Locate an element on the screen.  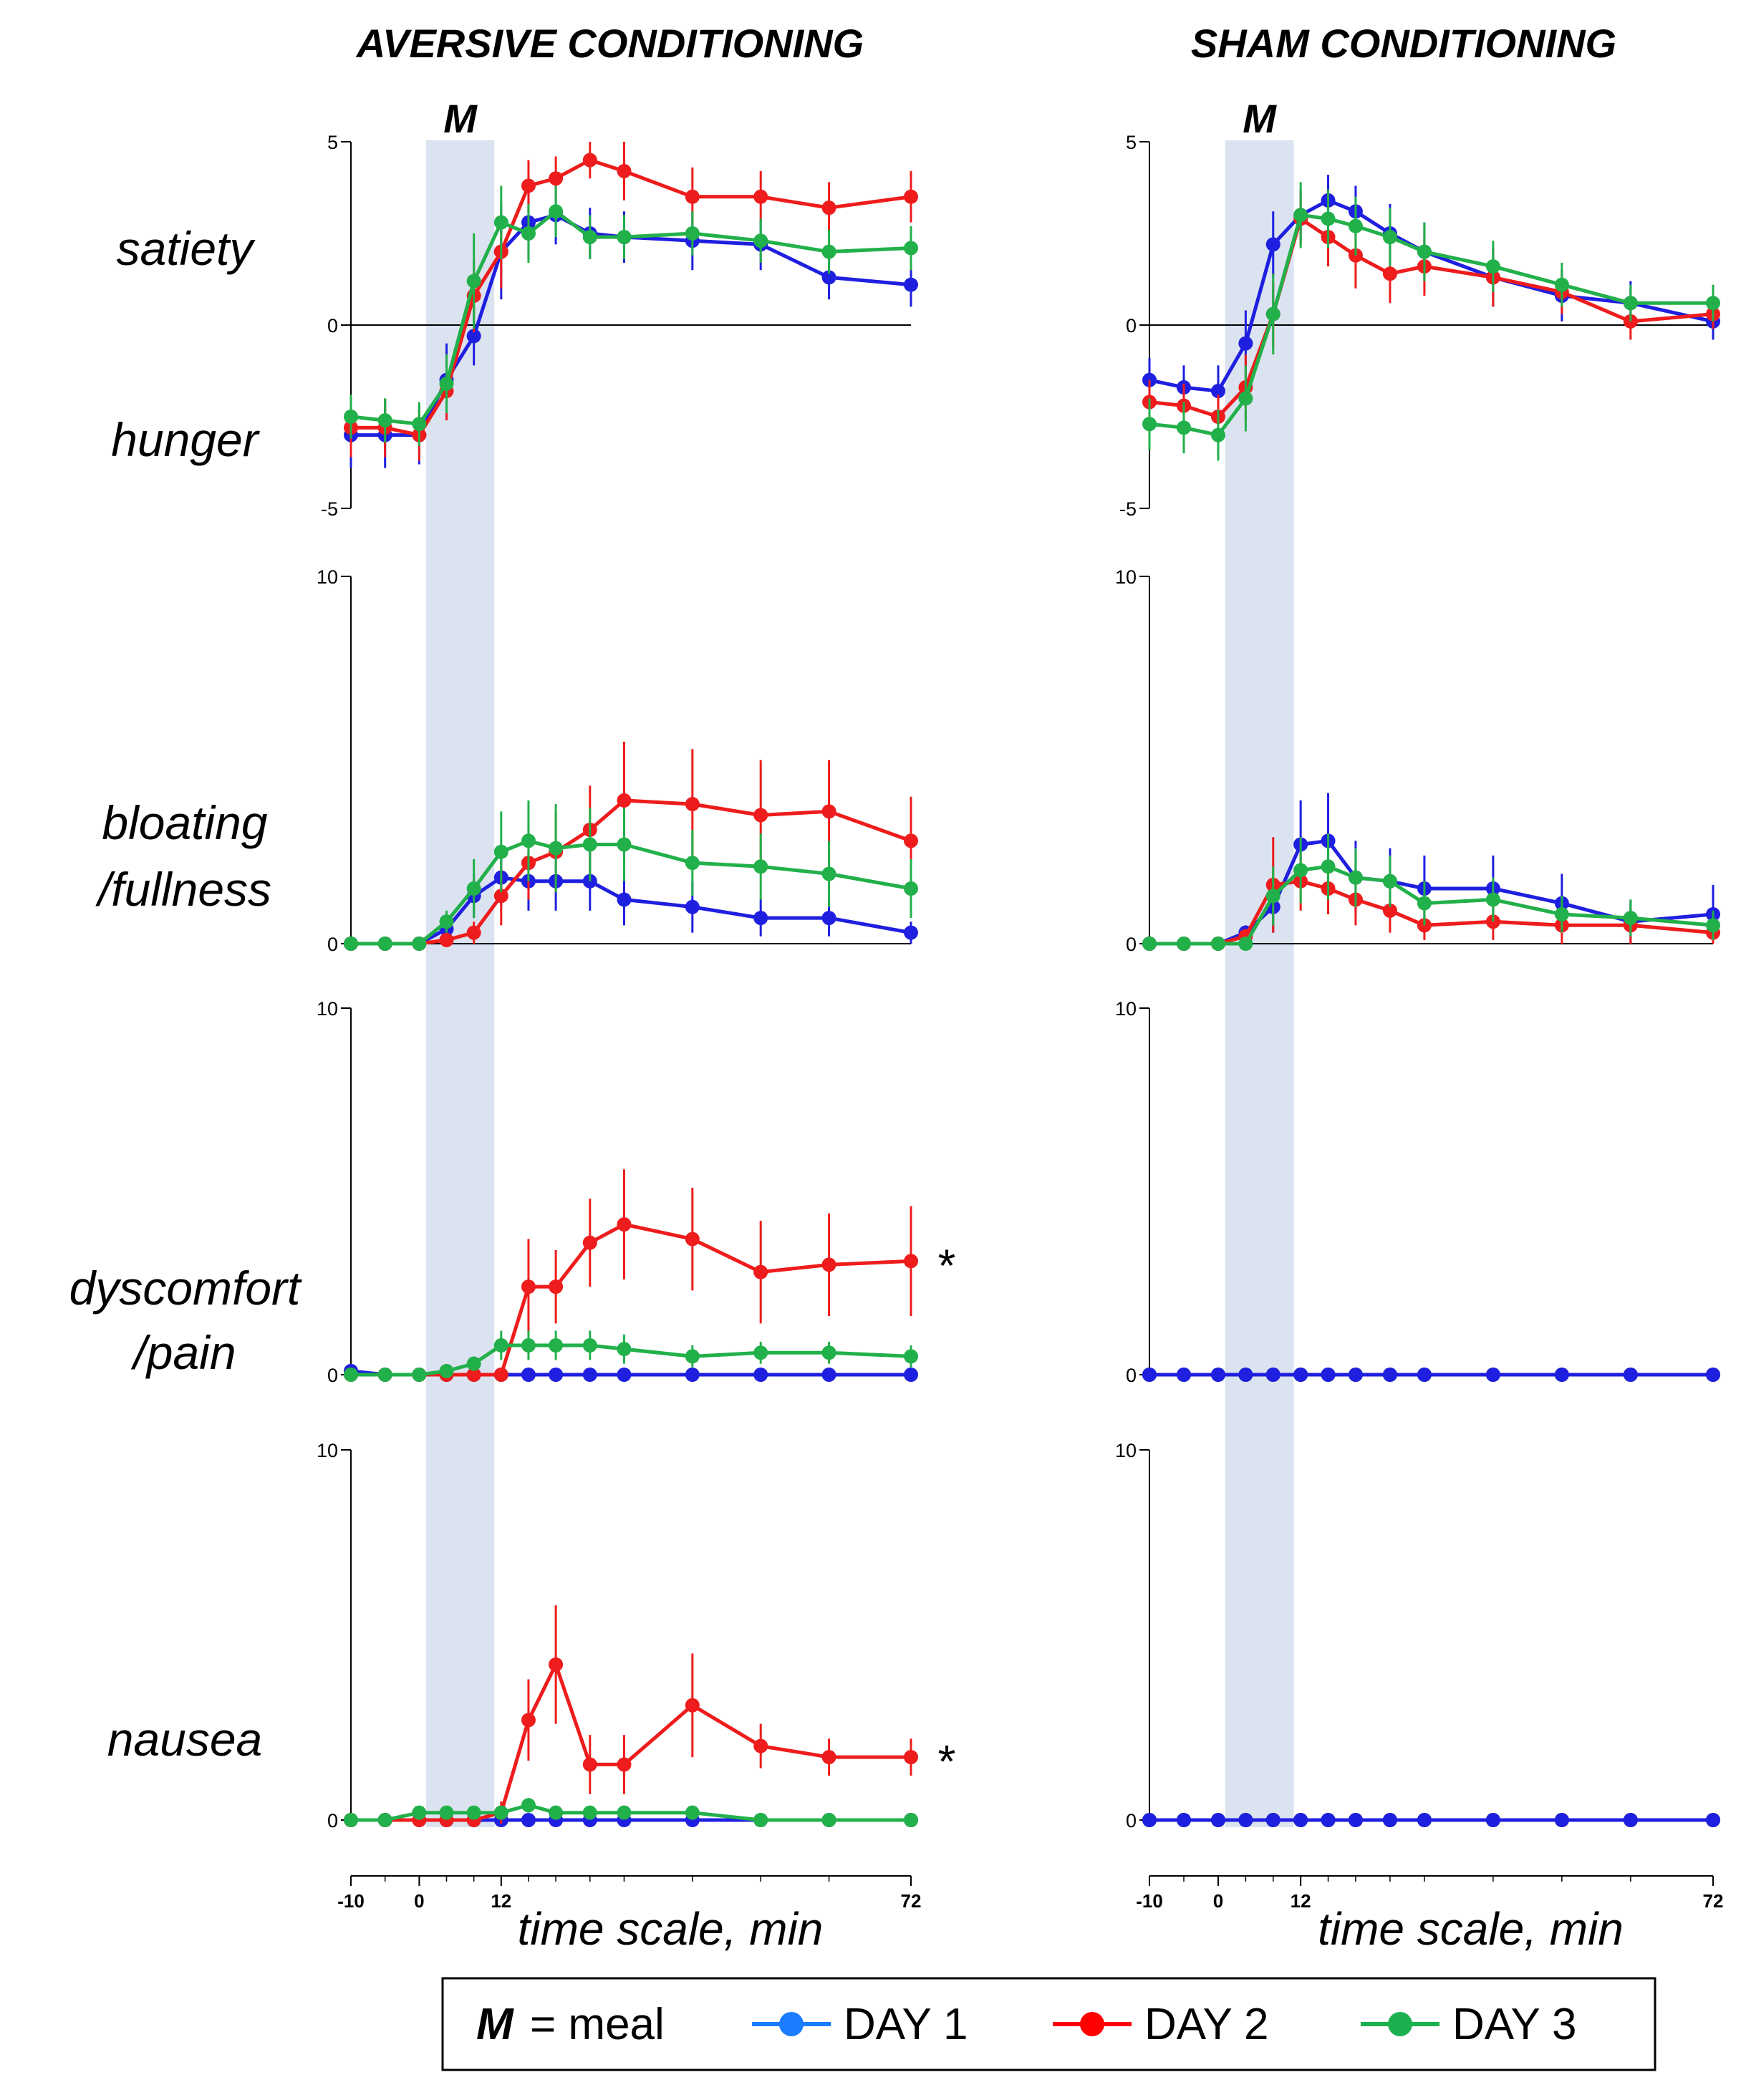
panel-bloating-fullness: 10 0 is located at coordinates (1417, 760).